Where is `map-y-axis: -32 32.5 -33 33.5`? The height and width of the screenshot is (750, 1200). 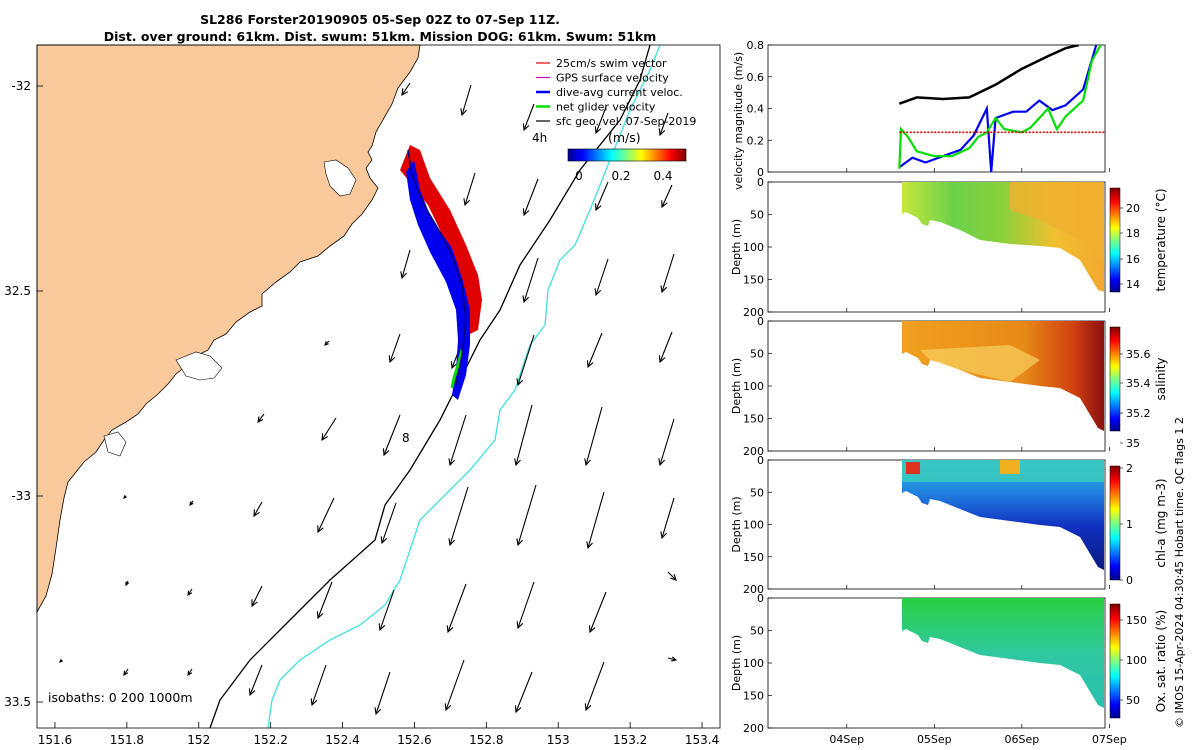 map-y-axis: -32 32.5 -33 33.5 is located at coordinates (23, 394).